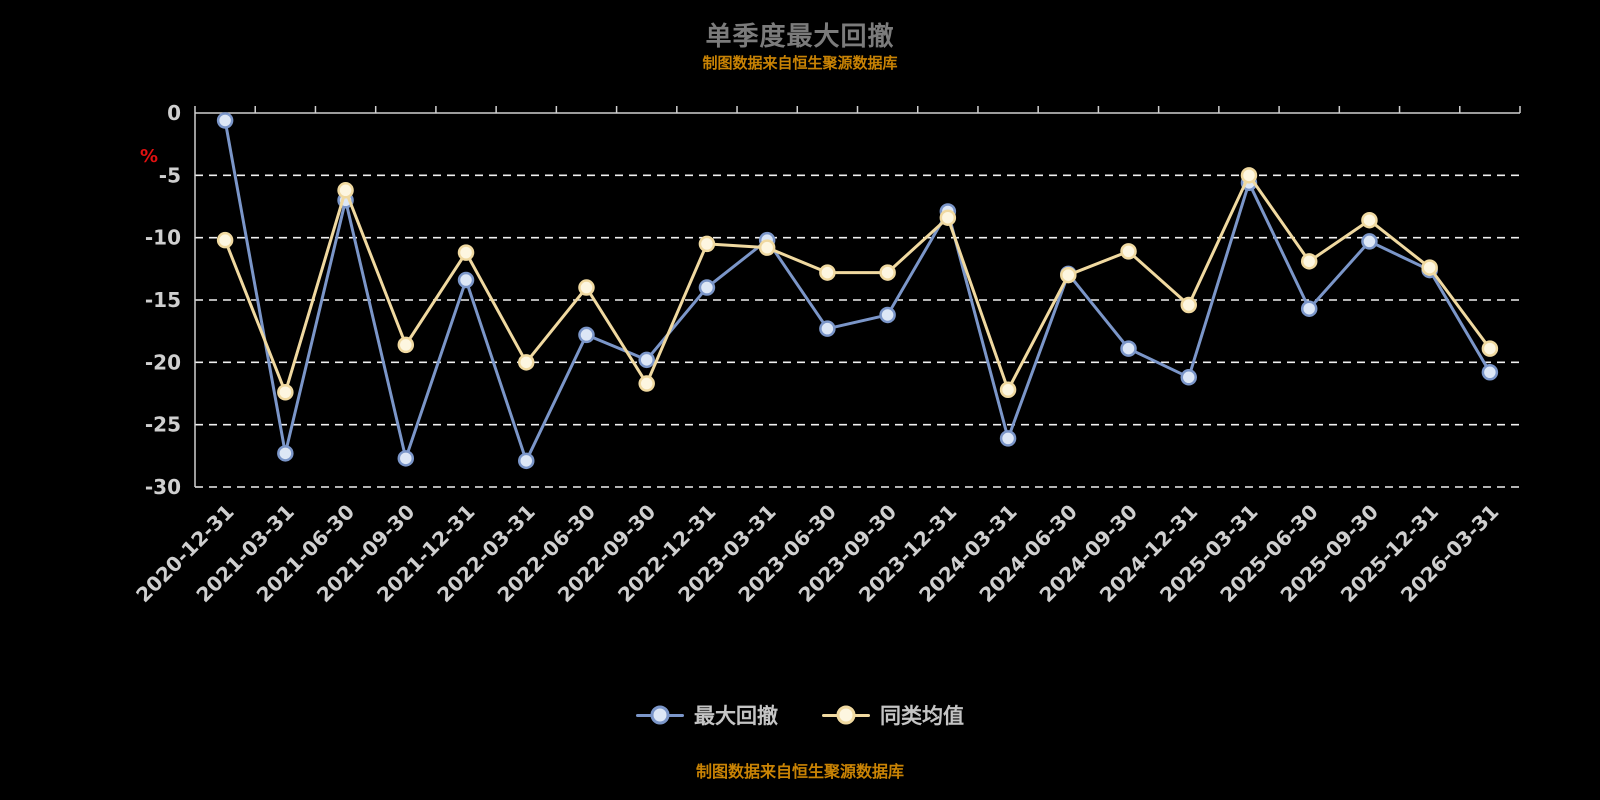  Describe the element at coordinates (922, 716) in the screenshot. I see `legend-label: 同类均值` at that location.